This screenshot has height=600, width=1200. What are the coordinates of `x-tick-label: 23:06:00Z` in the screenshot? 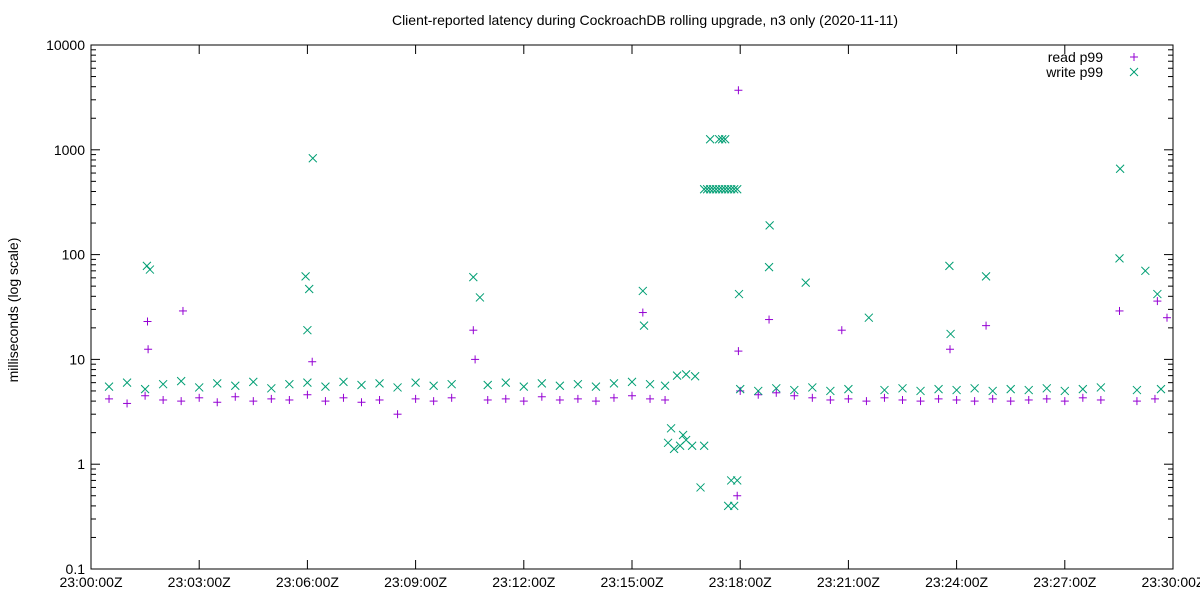 It's located at (307, 582).